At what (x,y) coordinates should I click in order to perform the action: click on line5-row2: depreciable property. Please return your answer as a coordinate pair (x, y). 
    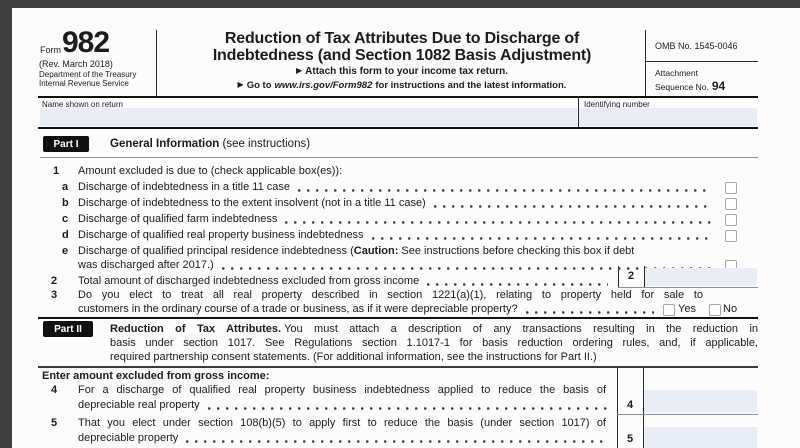
    Looking at the image, I should click on (345, 438).